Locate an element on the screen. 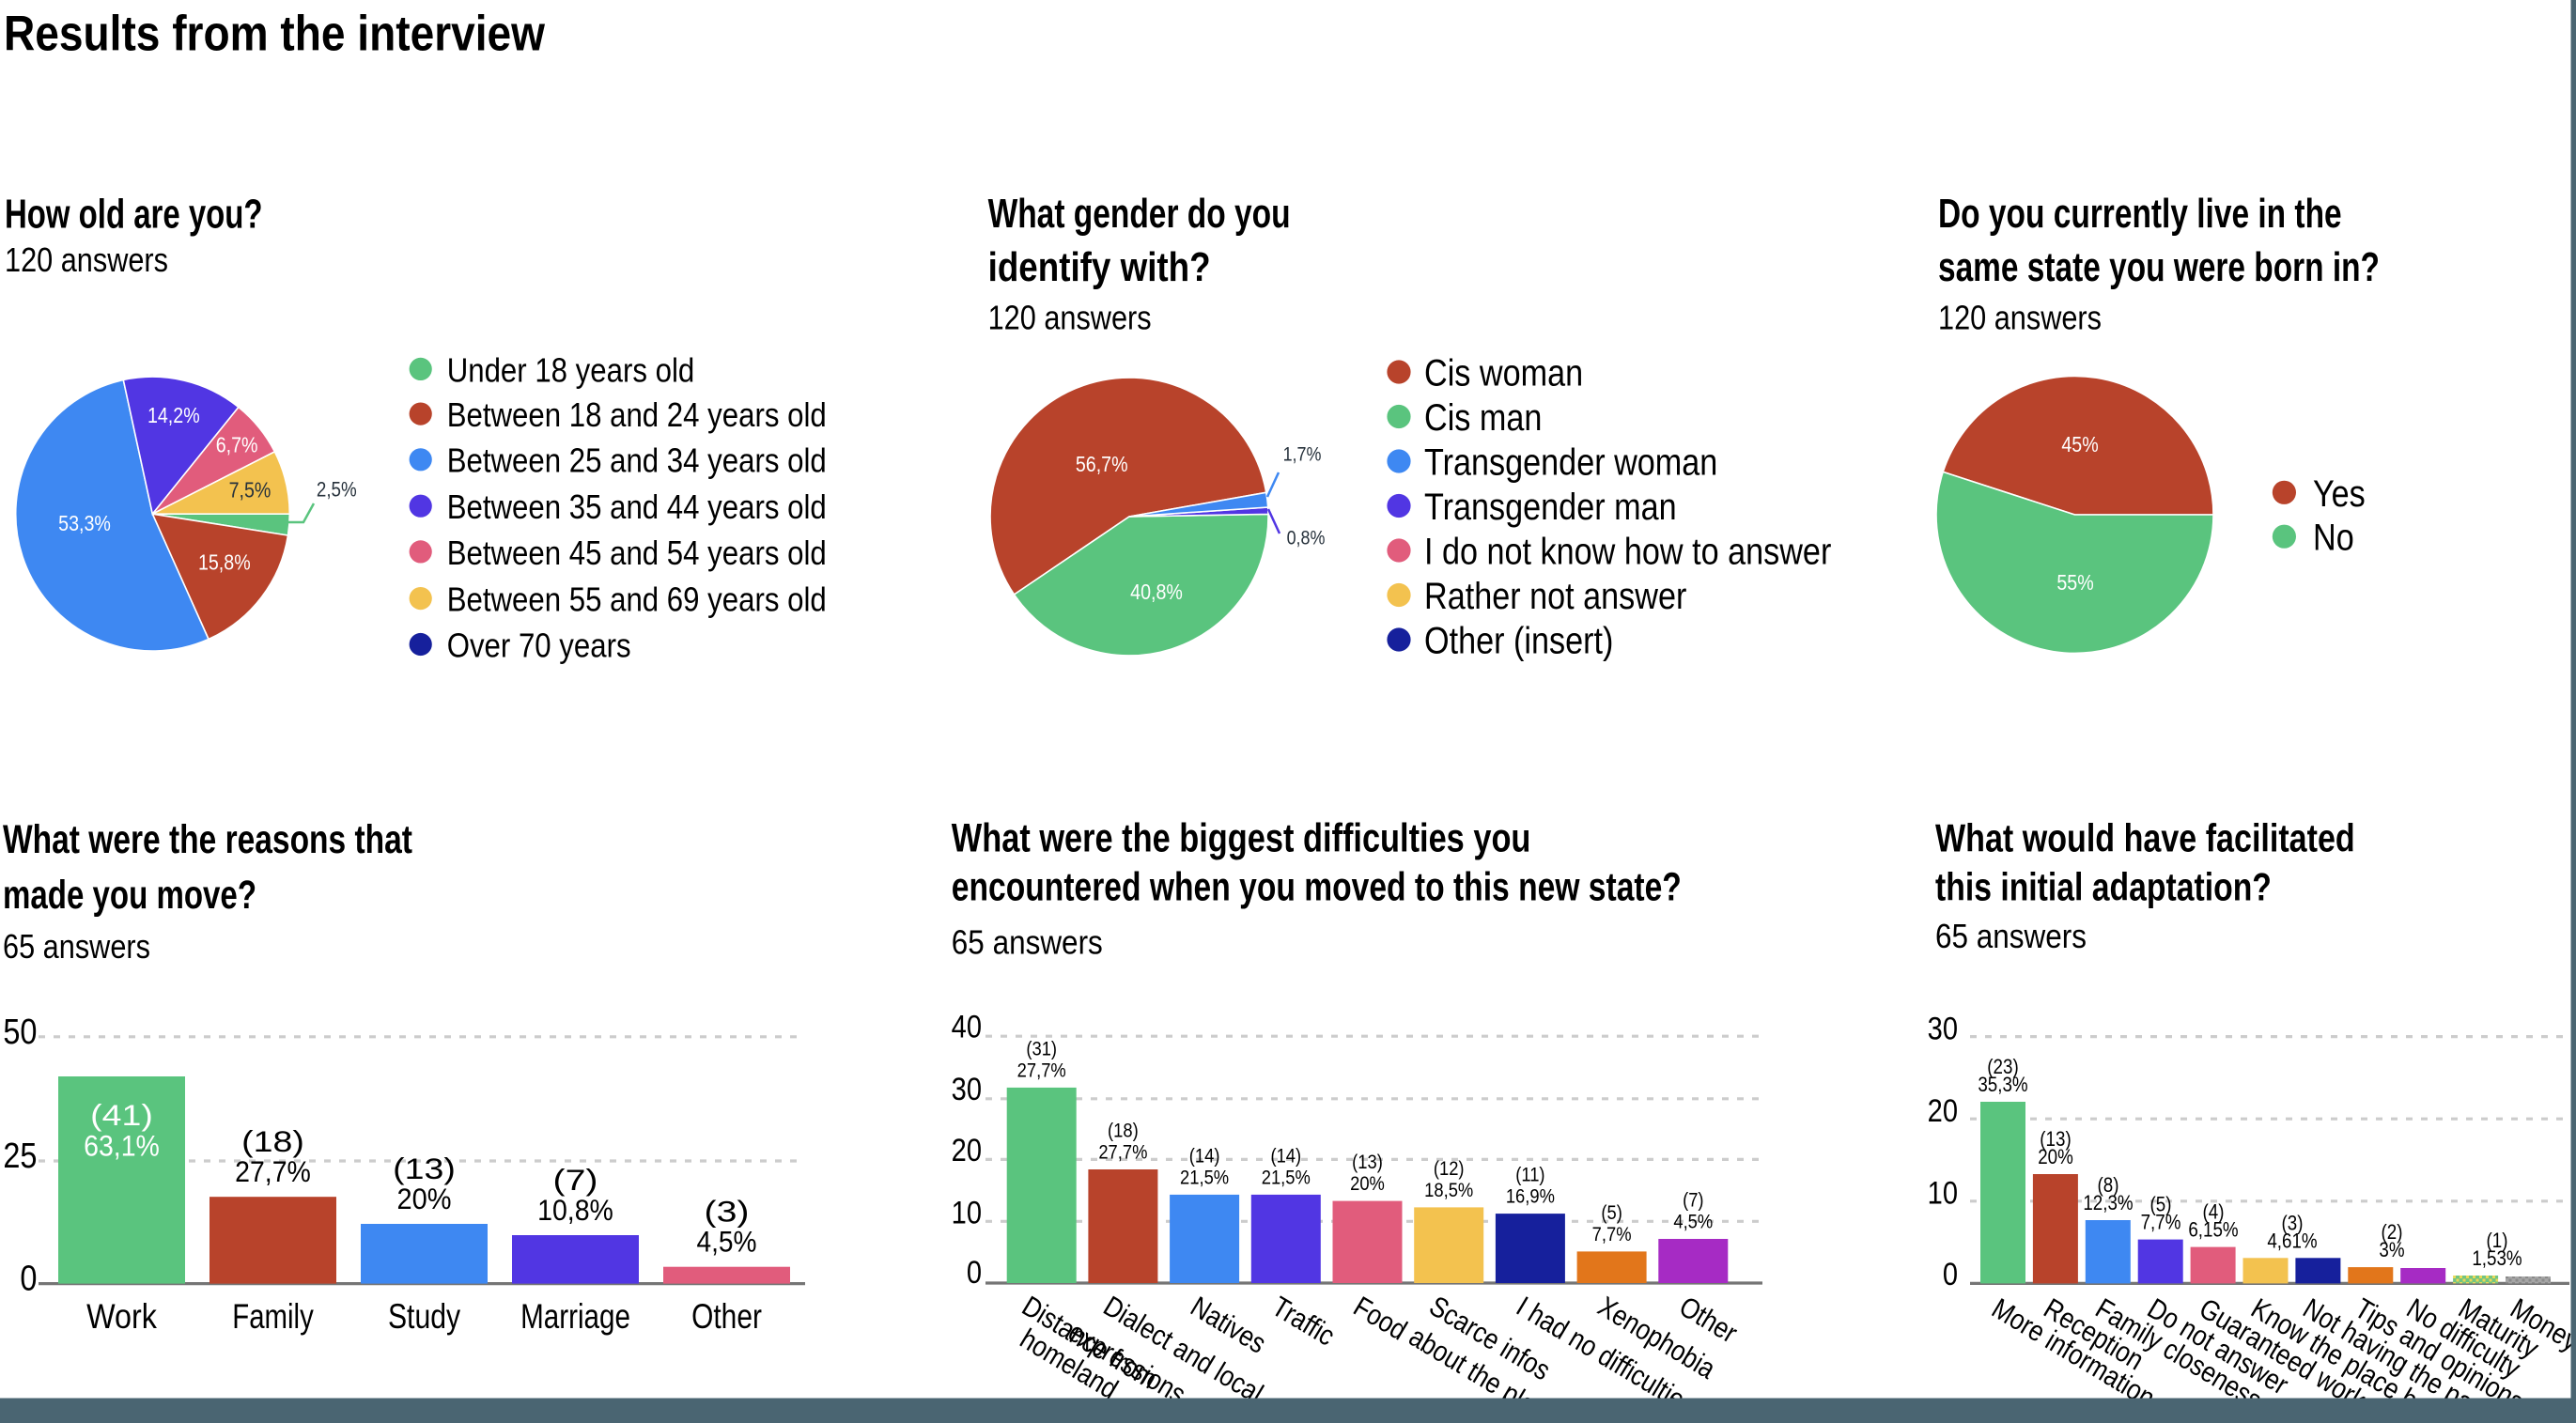 The width and height of the screenshot is (2576, 1423). svg-text: 40 is located at coordinates (967, 1026).